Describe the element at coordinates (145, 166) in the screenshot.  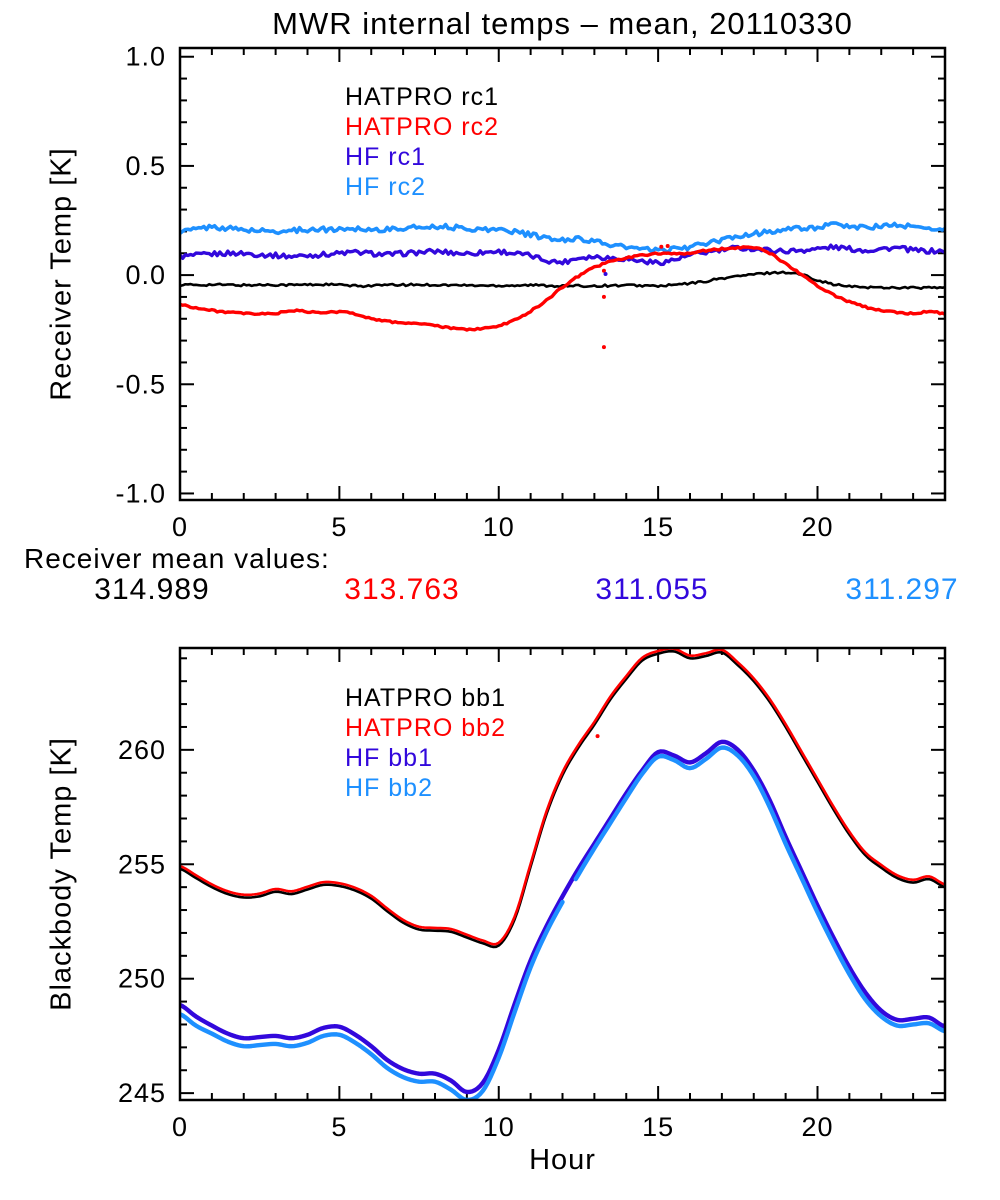
I see `y-tick-label: 0.5` at that location.